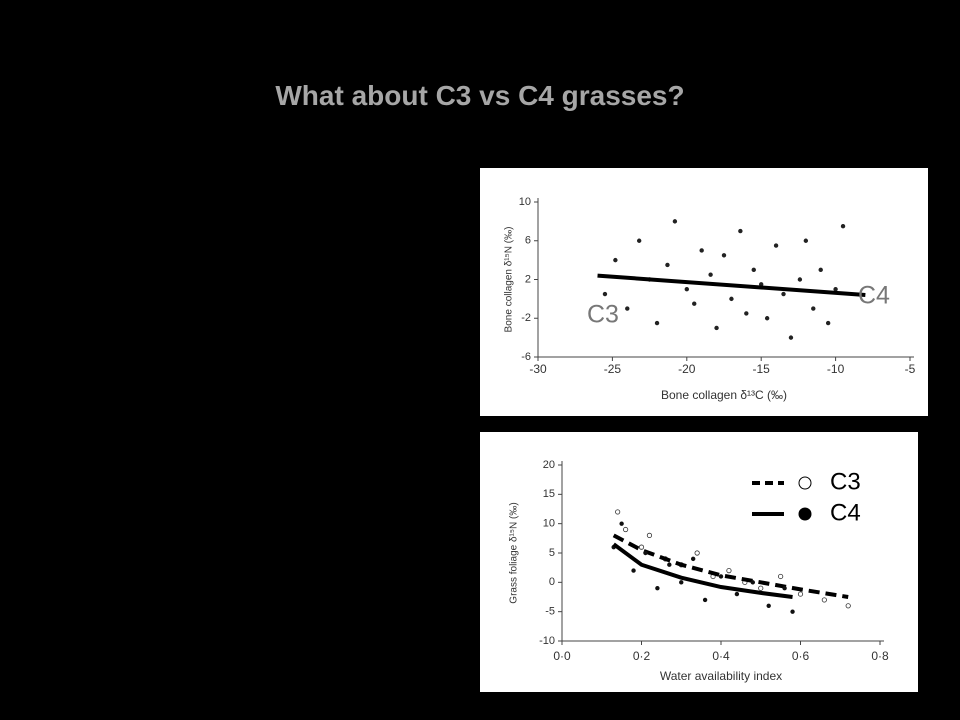  What do you see at coordinates (87, 150) in the screenshot?
I see `model-heading: Model gave little support` at bounding box center [87, 150].